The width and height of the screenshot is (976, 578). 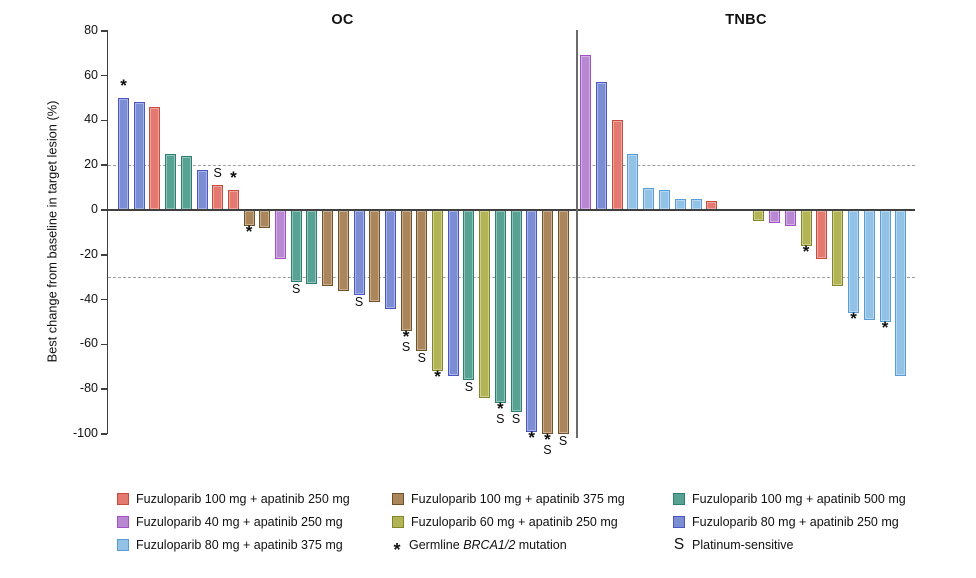 I want to click on legend-swatch-olive, so click(x=398, y=522).